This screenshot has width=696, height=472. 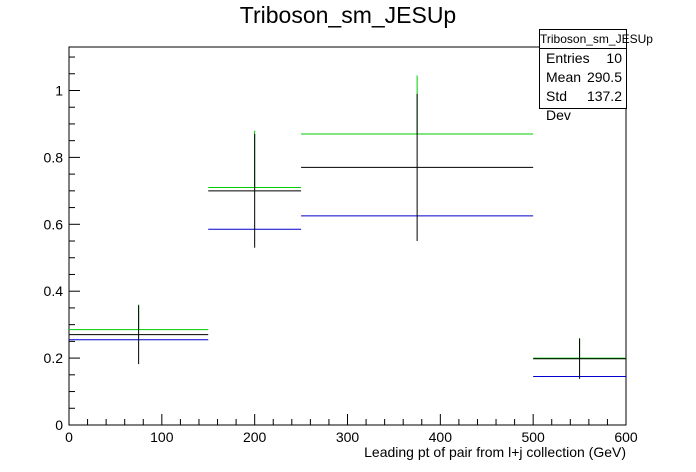 I want to click on y-tick-label: 0.8, so click(x=54, y=157).